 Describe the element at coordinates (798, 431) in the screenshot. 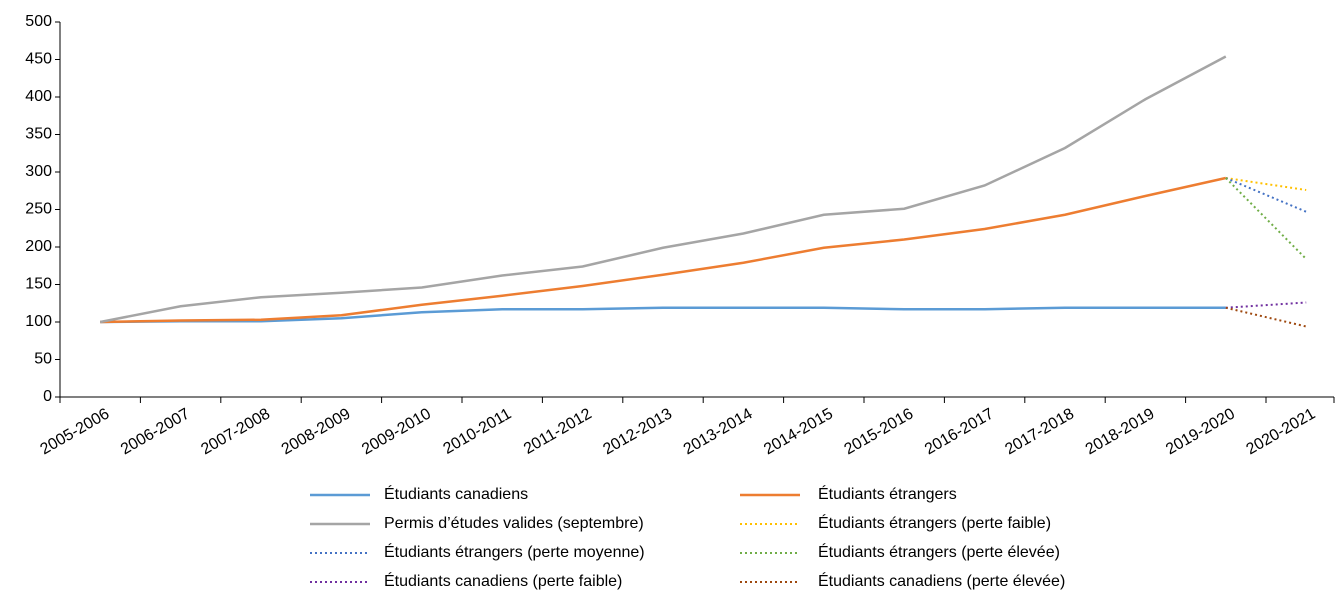

I see `x-tick-label: 2014-2015` at that location.